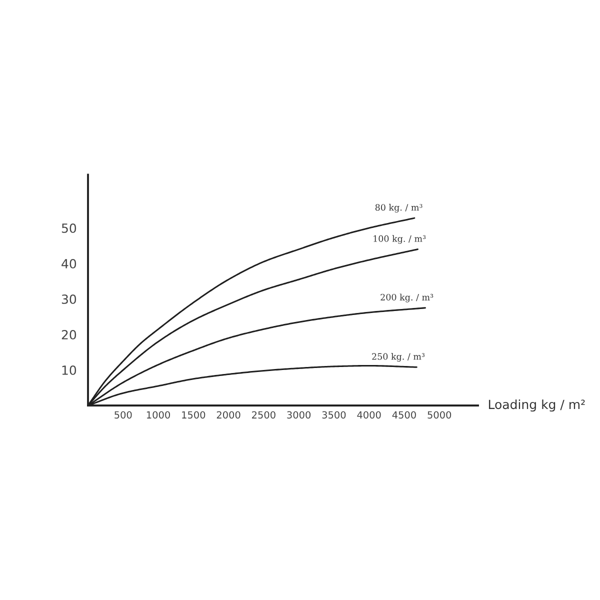 This screenshot has width=600, height=600. I want to click on y-tick-label: 30, so click(69, 299).